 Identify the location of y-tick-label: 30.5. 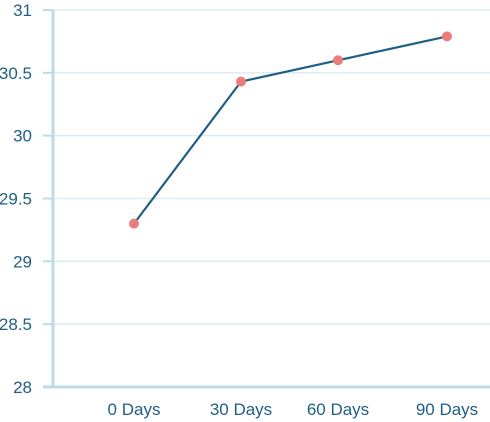
(16, 73).